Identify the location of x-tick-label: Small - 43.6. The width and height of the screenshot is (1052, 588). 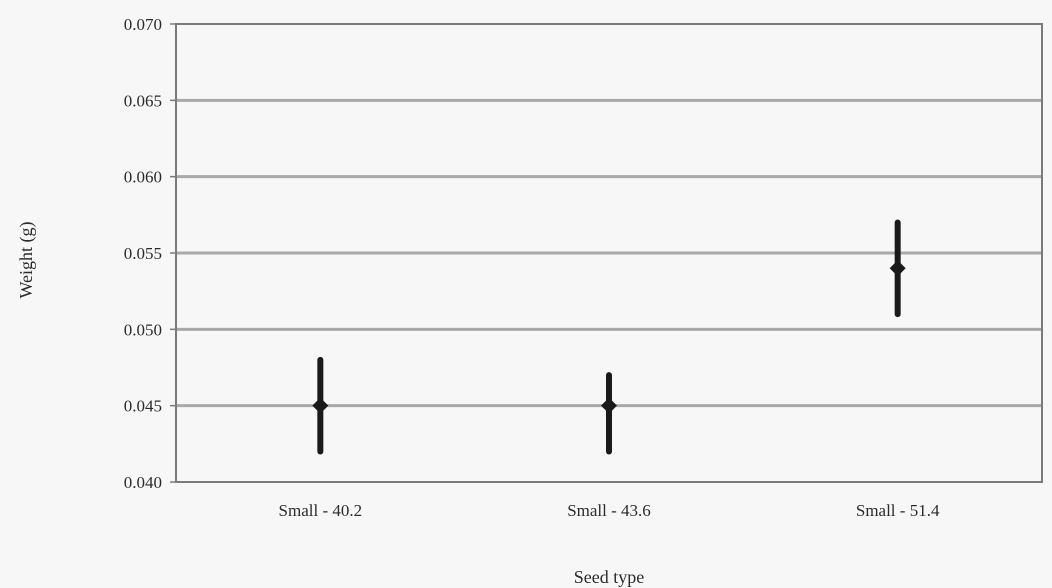
(609, 510).